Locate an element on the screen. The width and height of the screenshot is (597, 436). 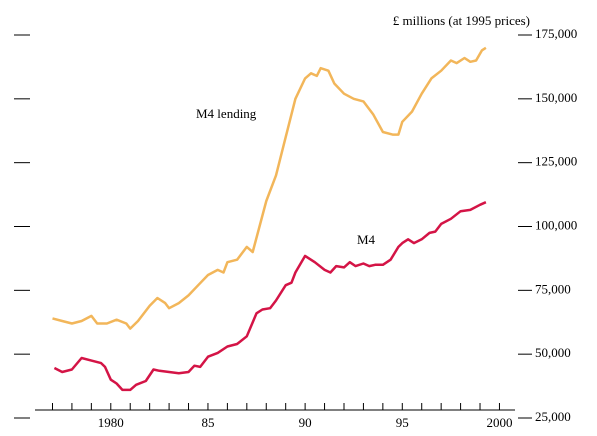
x-tick-label: 2000 is located at coordinates (499, 422).